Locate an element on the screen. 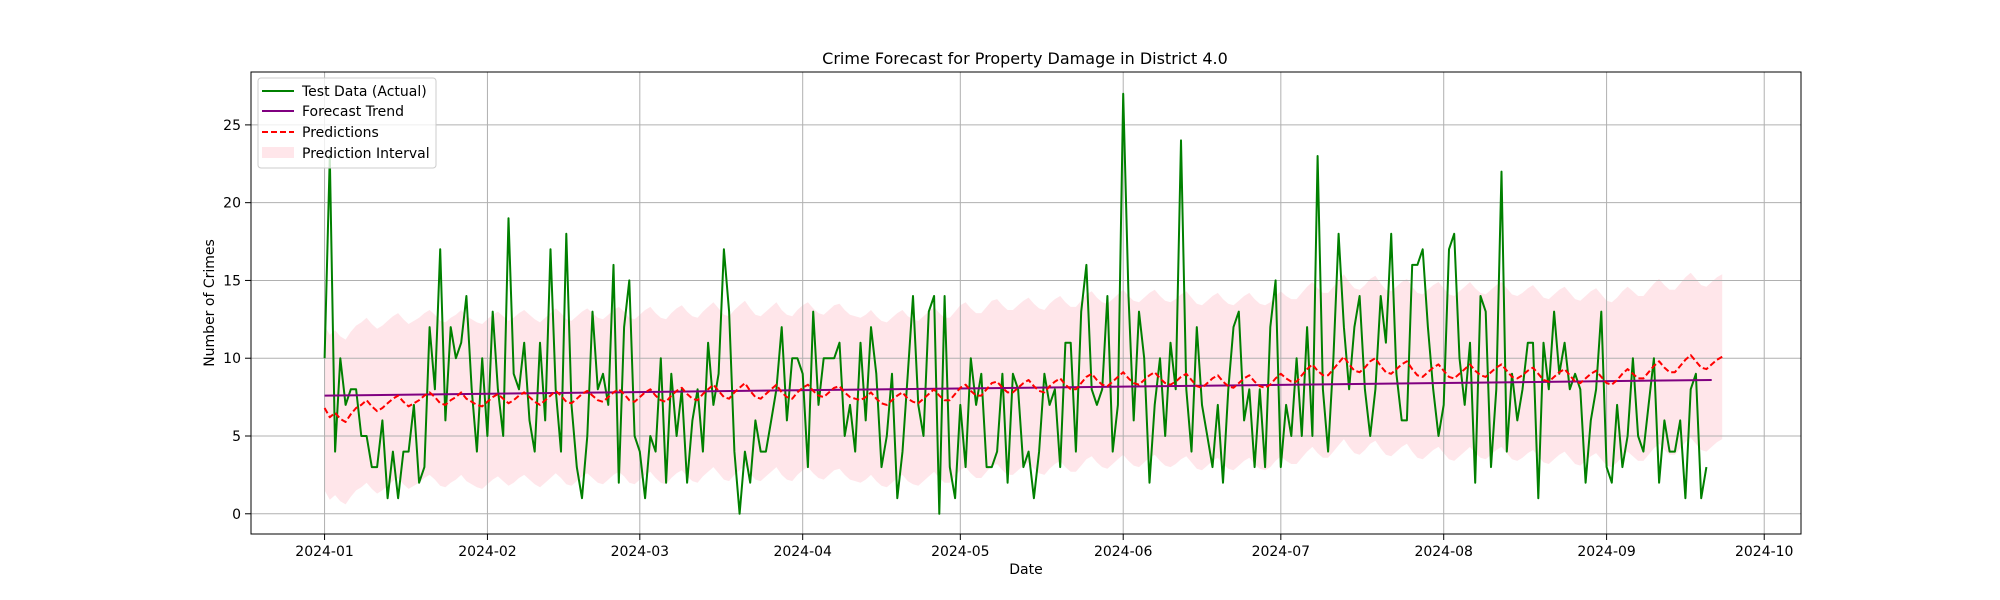 Image resolution: width=2000 pixels, height=600 pixels. legend-label-forecast-trend: Forecast Trend is located at coordinates (353, 112).